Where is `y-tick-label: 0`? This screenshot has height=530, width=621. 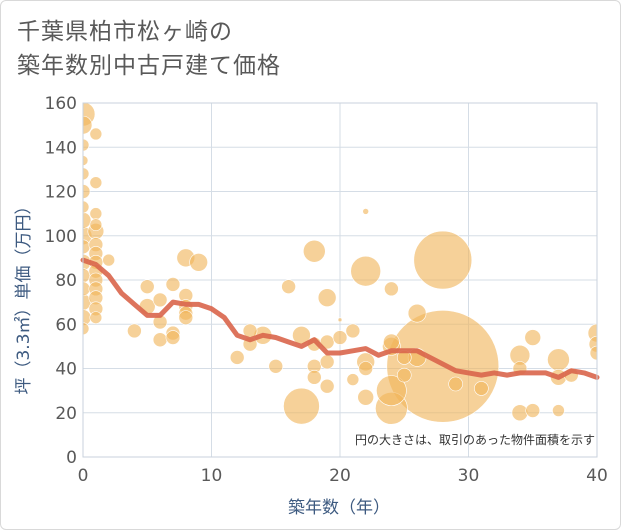
y-tick-label: 0 is located at coordinates (71, 458).